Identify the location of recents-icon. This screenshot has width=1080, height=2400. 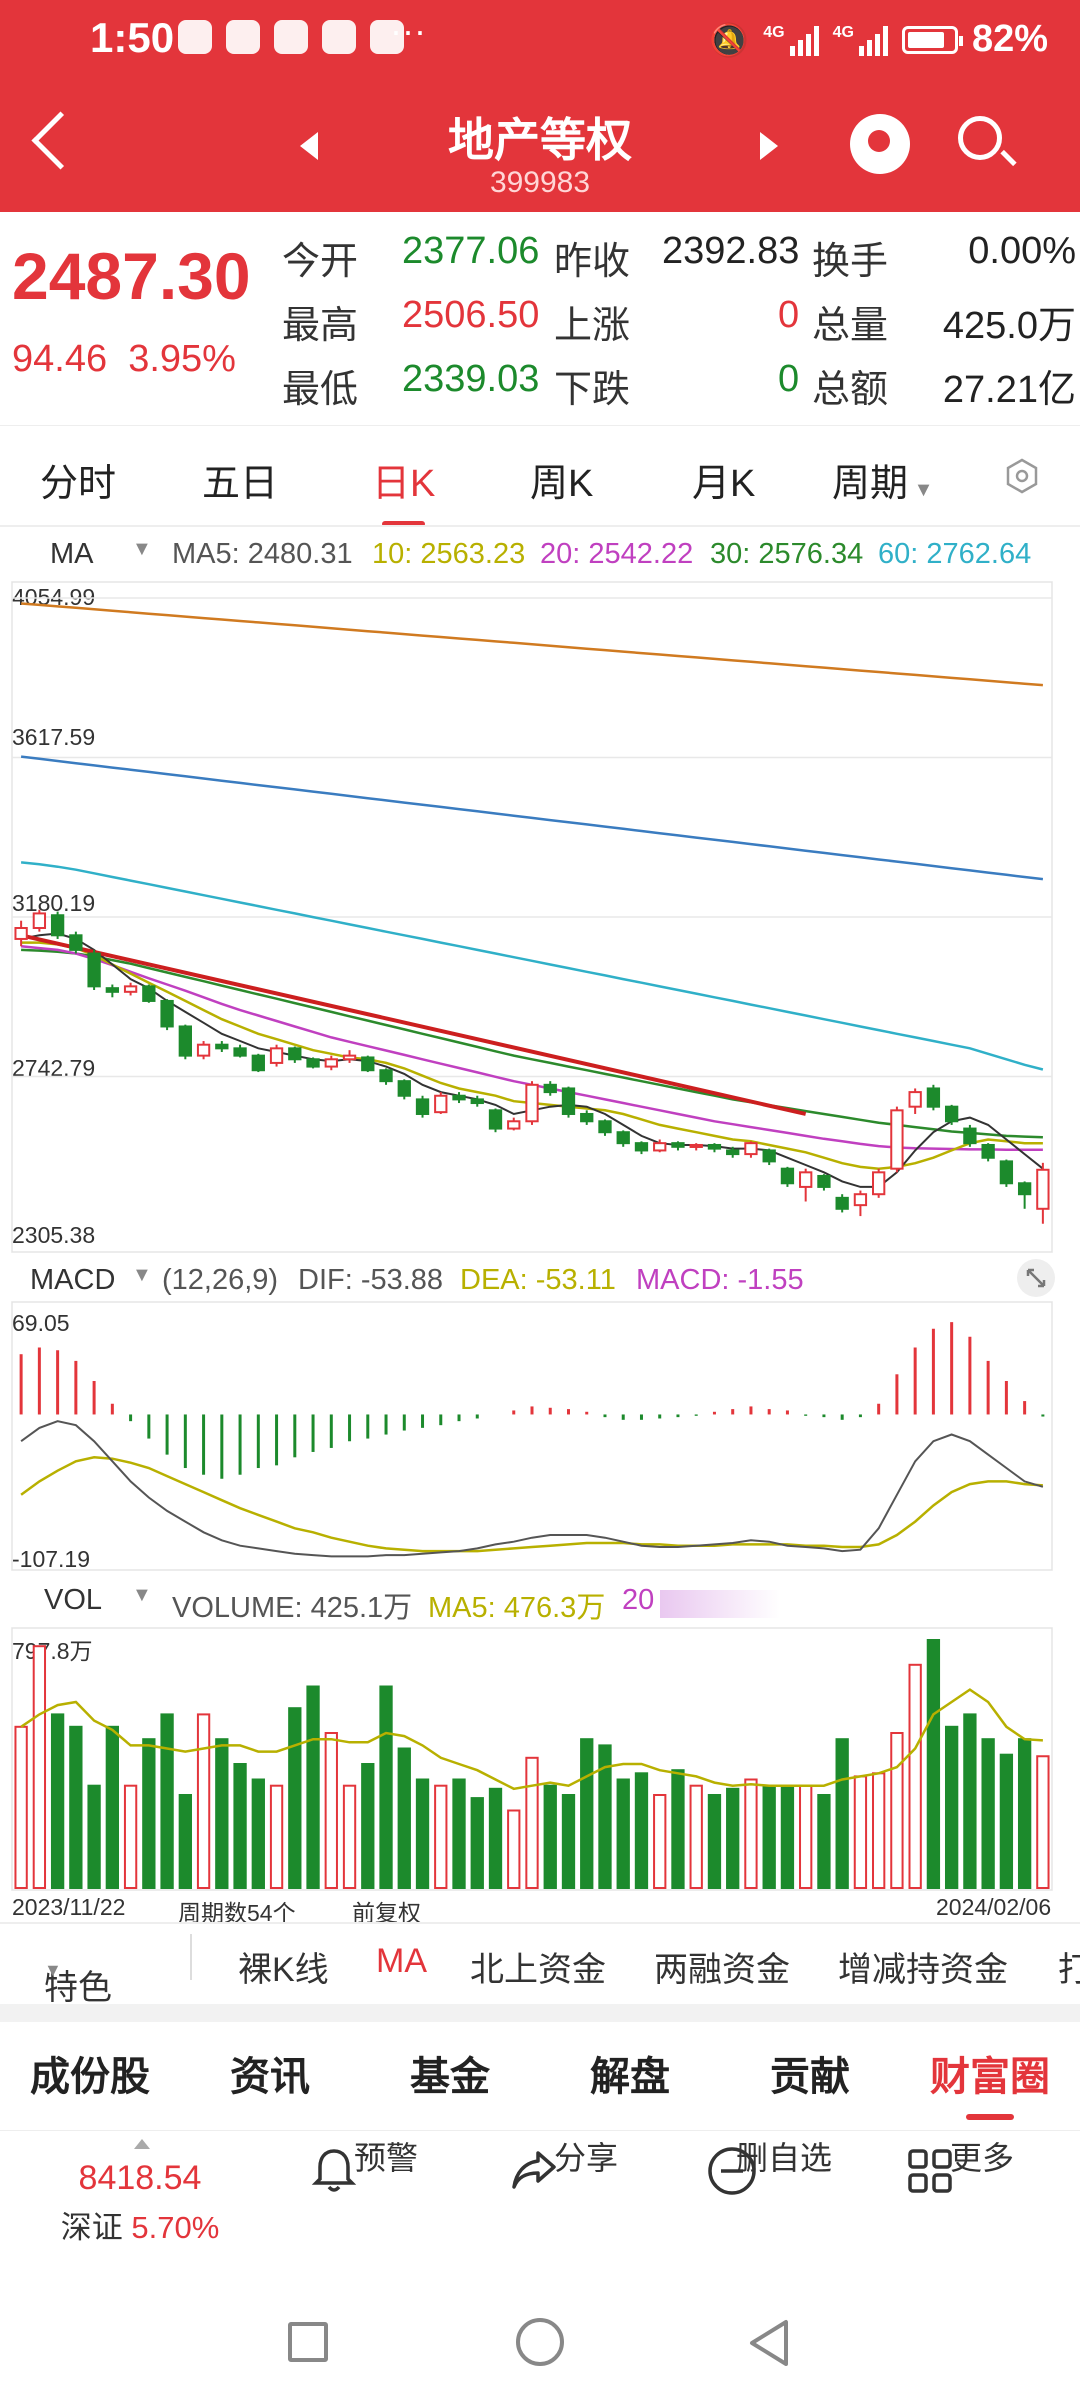
(308, 2342).